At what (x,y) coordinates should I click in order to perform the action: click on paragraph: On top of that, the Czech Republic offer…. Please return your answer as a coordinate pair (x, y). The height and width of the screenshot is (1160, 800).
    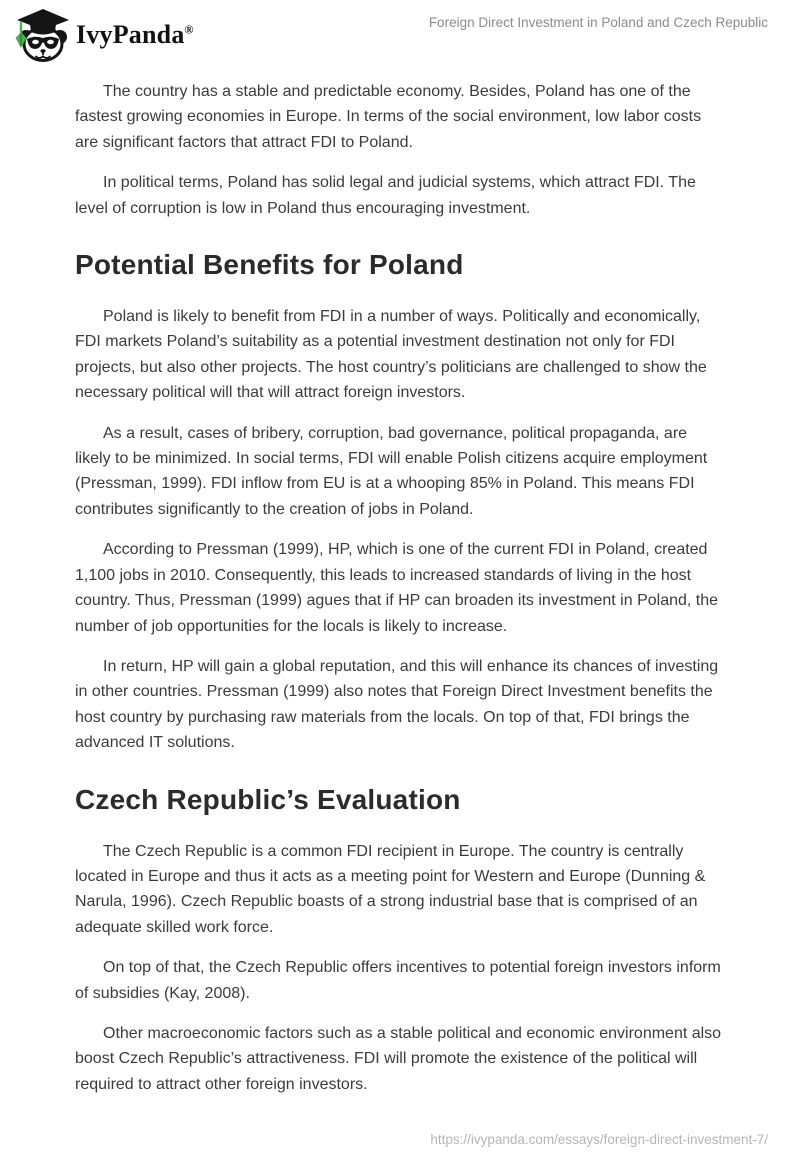
    Looking at the image, I should click on (398, 980).